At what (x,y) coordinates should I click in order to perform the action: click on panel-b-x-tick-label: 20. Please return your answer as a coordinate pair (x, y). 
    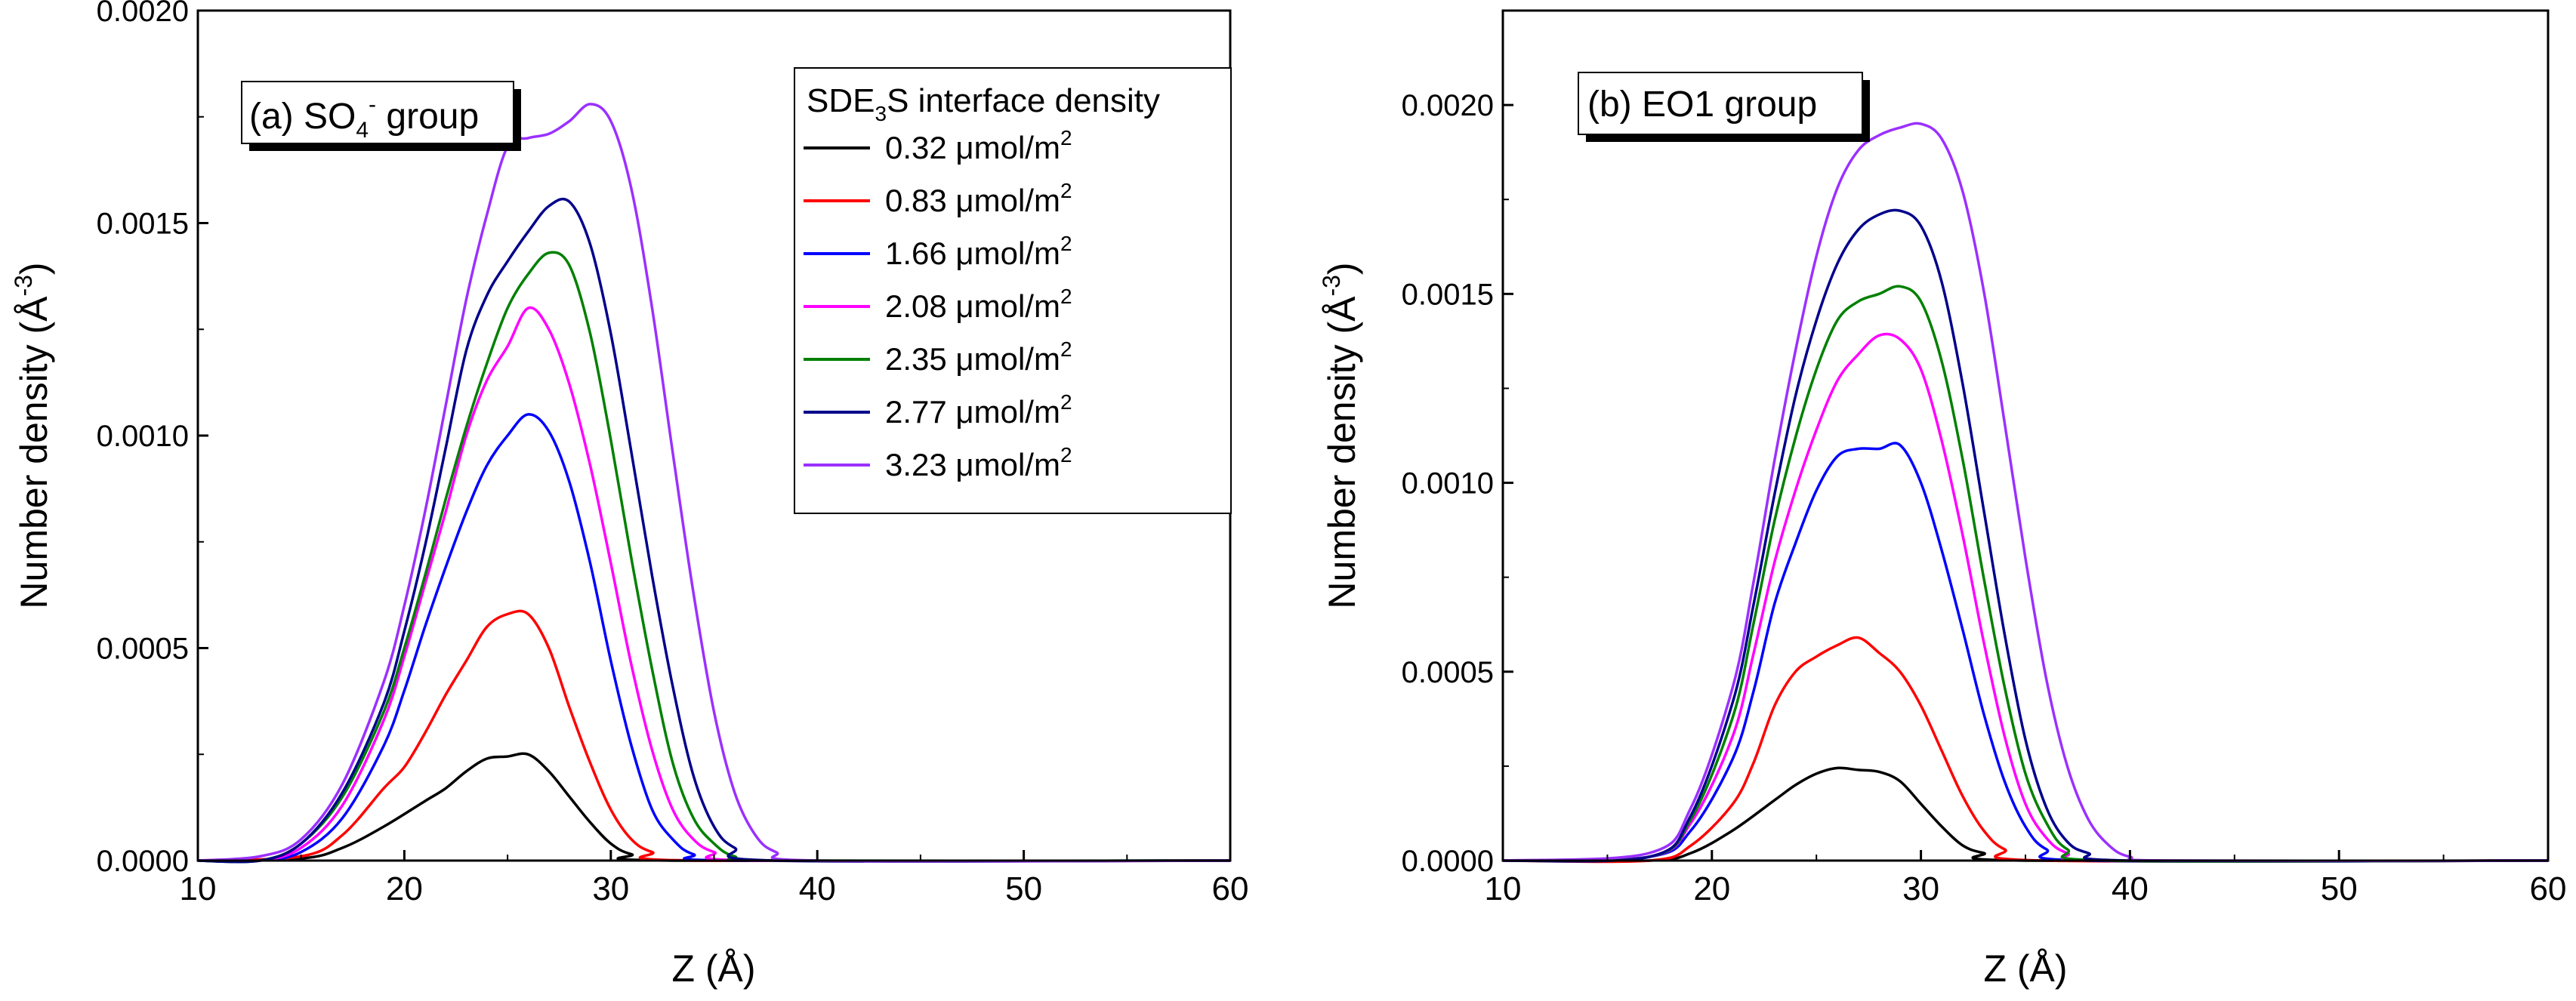
    Looking at the image, I should click on (1711, 888).